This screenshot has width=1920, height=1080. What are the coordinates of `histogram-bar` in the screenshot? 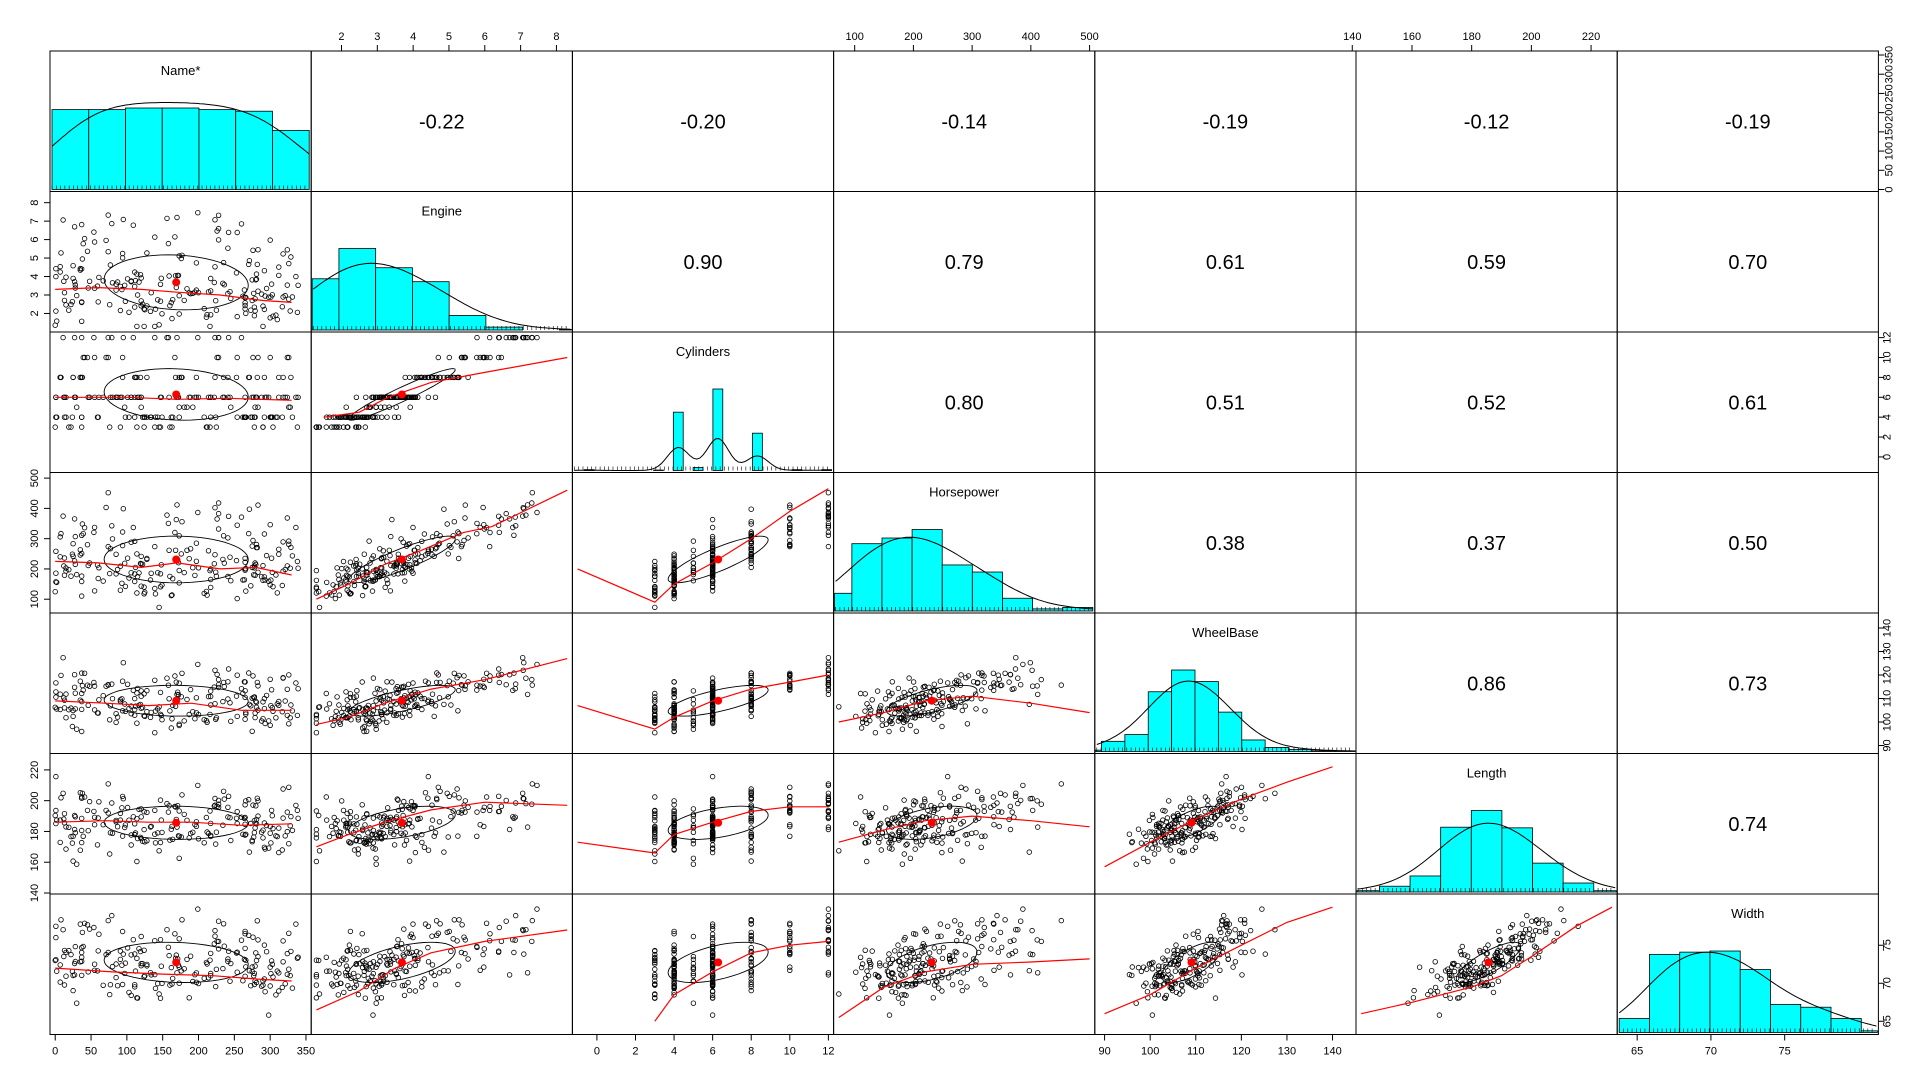 It's located at (217, 149).